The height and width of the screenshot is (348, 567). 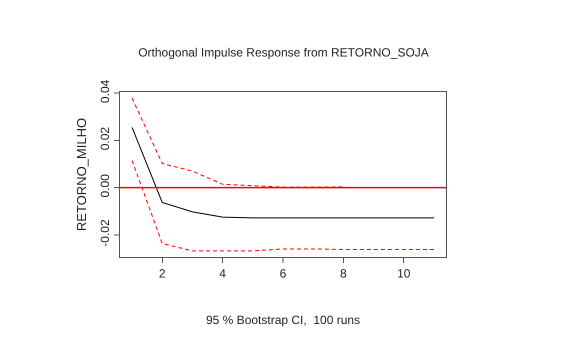 What do you see at coordinates (283, 172) in the screenshot?
I see `line-series` at bounding box center [283, 172].